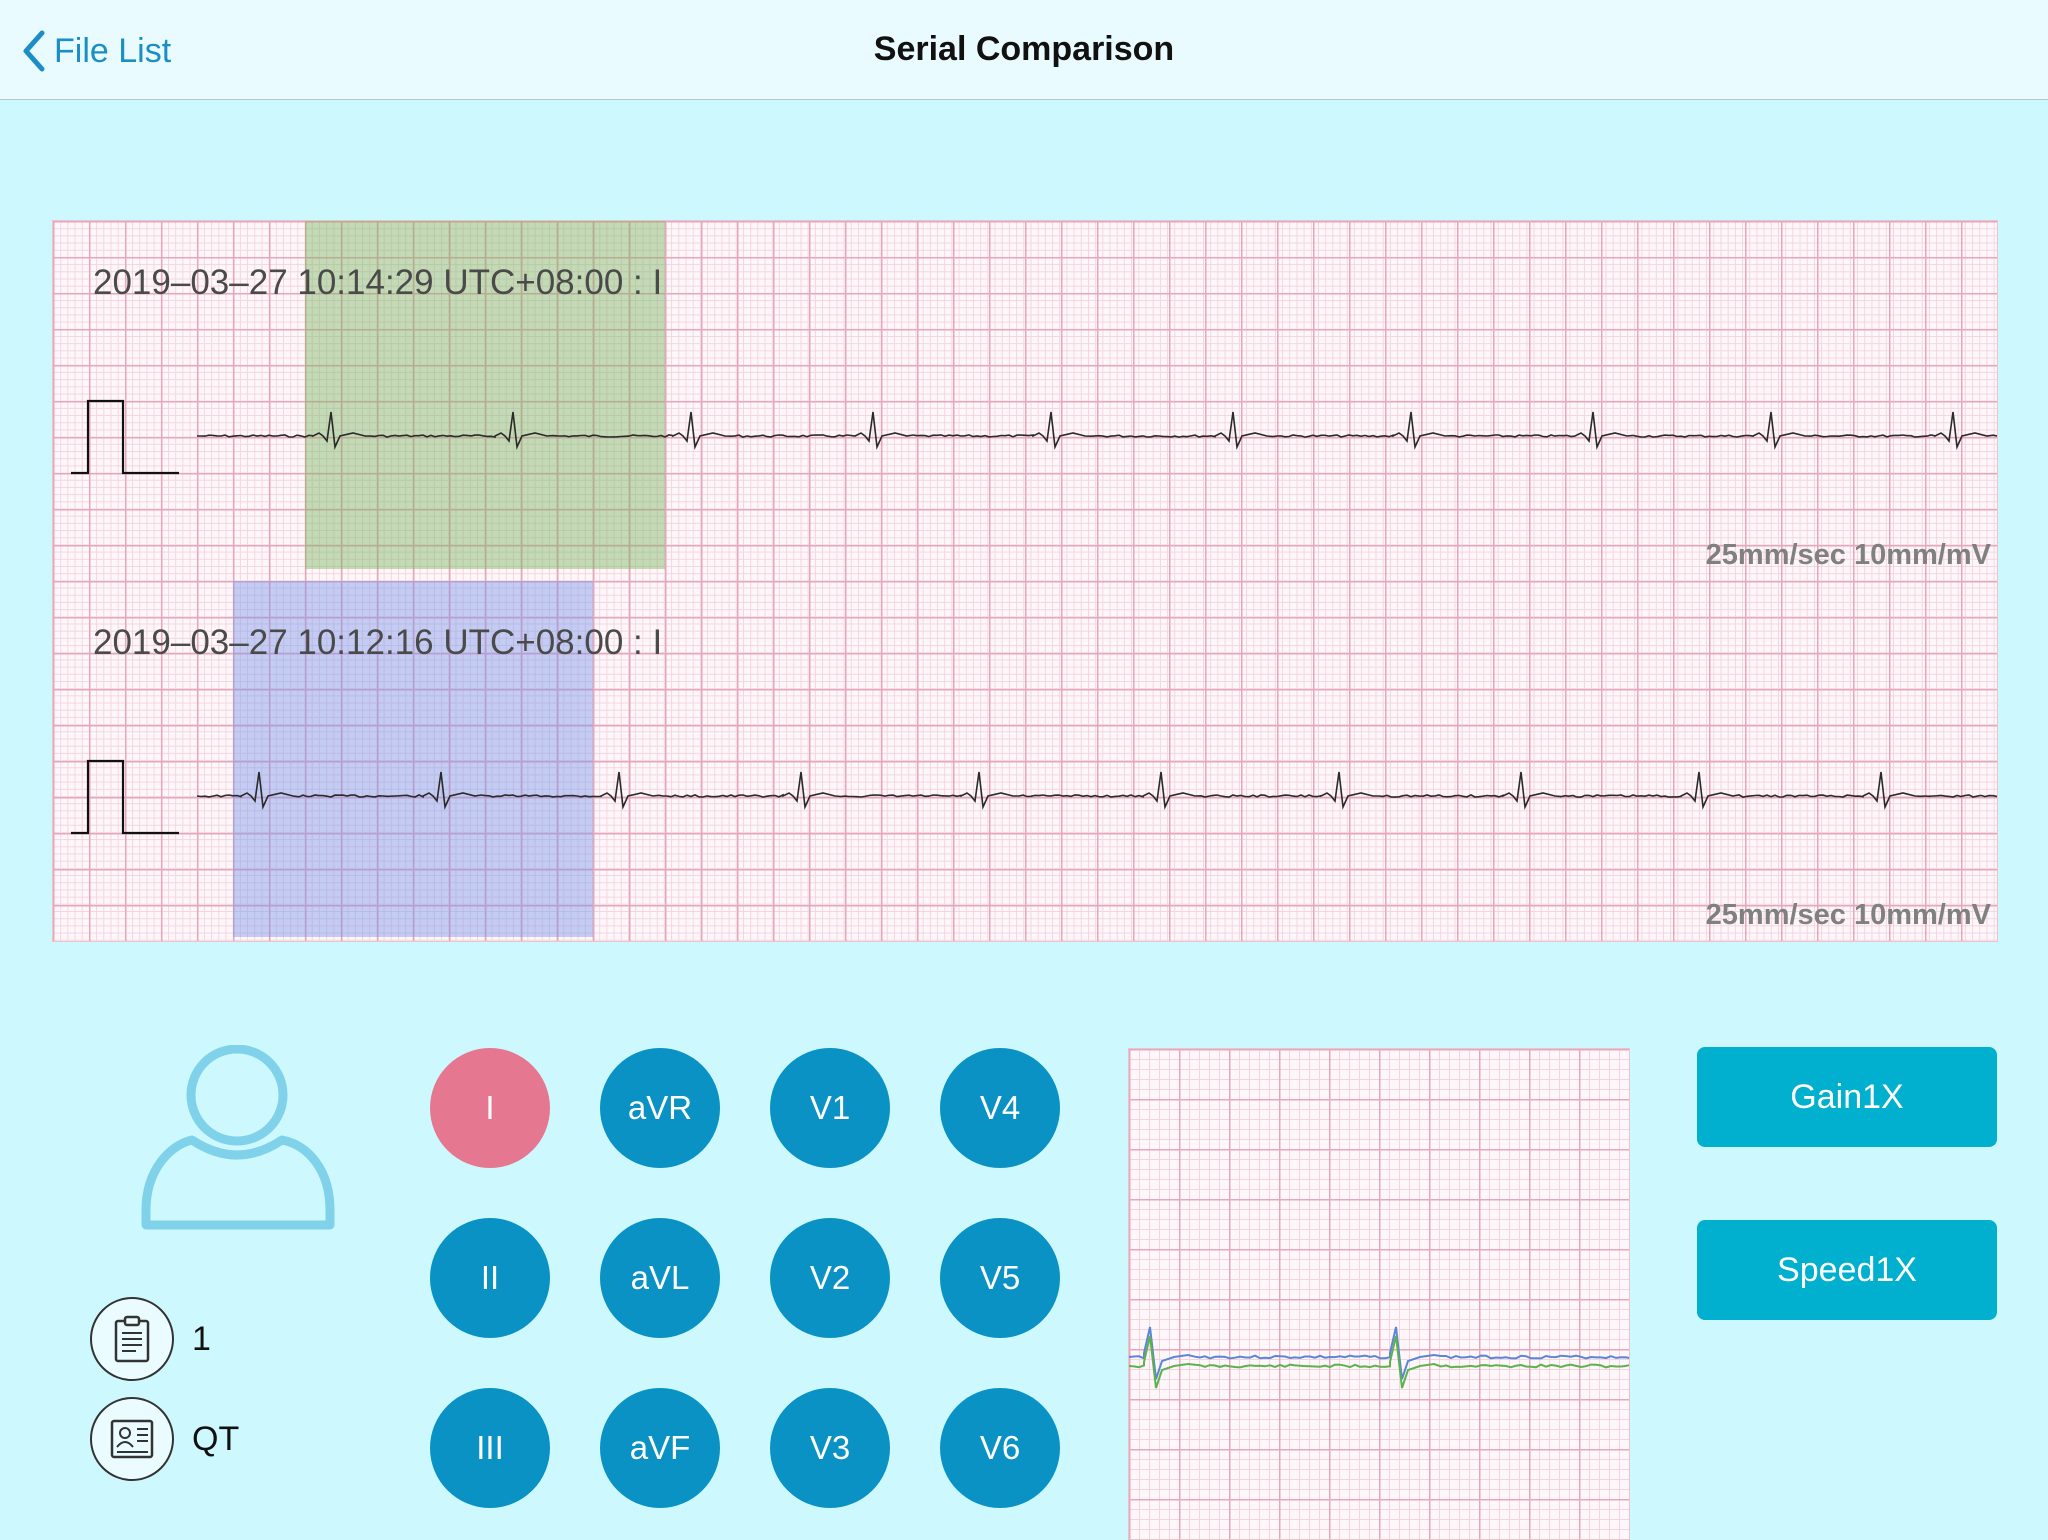 The image size is (2048, 1540). I want to click on back-button-label: File List, so click(113, 50).